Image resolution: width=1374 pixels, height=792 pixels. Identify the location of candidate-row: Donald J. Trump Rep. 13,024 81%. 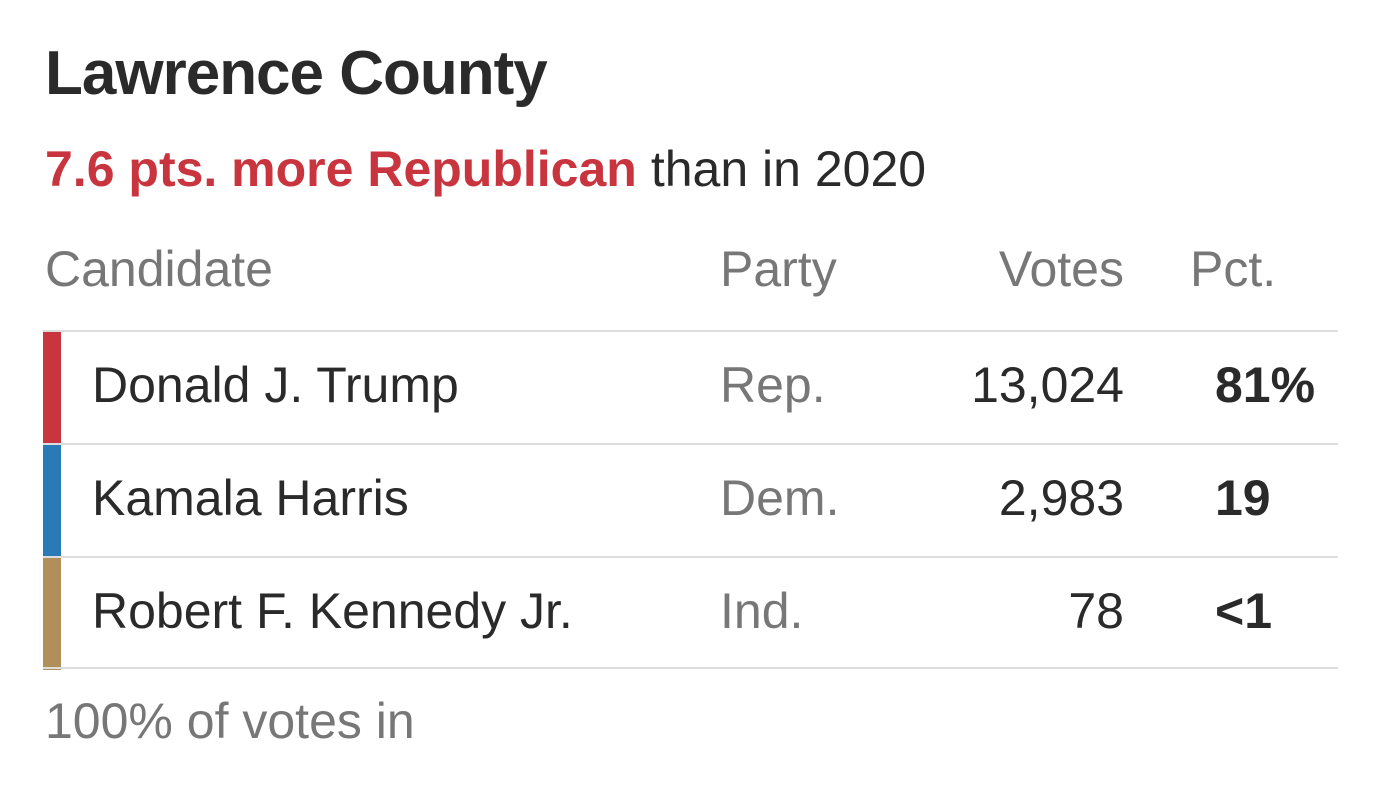
(690, 387).